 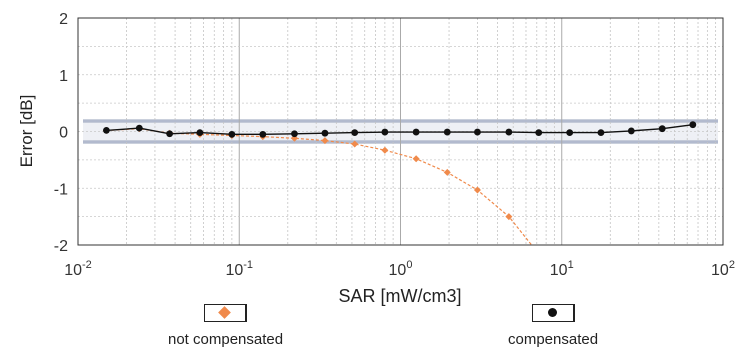 What do you see at coordinates (61, 189) in the screenshot?
I see `y-tick-label: -1` at bounding box center [61, 189].